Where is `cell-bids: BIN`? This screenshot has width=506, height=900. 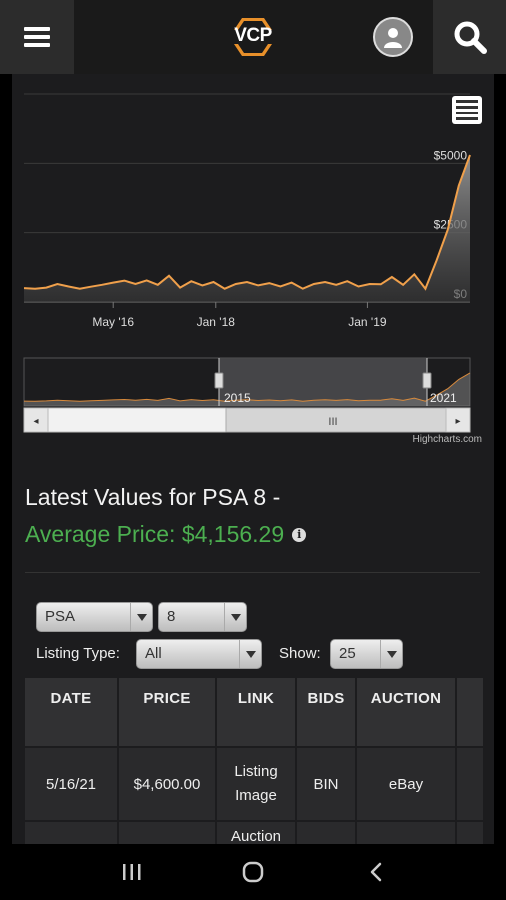 cell-bids: BIN is located at coordinates (326, 784).